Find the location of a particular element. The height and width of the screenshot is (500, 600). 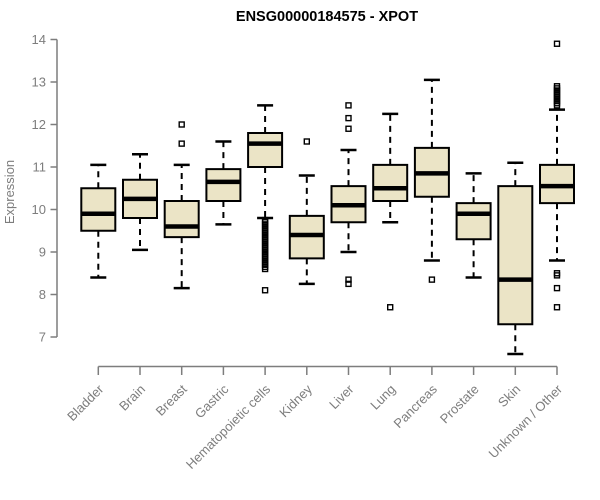

x-category-label: Bladder is located at coordinates (85, 402).